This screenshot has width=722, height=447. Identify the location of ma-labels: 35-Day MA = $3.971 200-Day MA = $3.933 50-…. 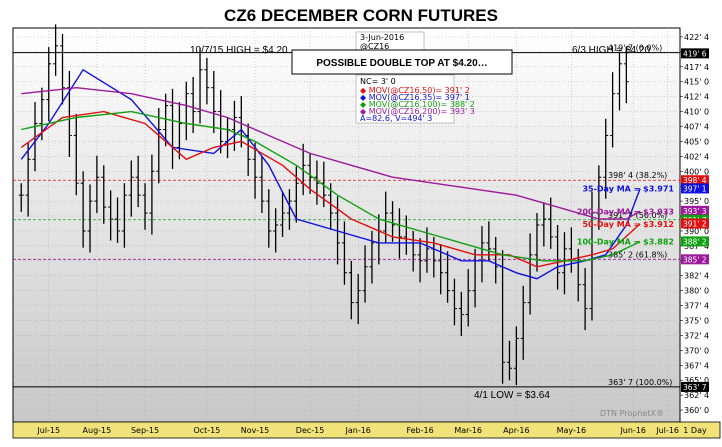
(626, 216).